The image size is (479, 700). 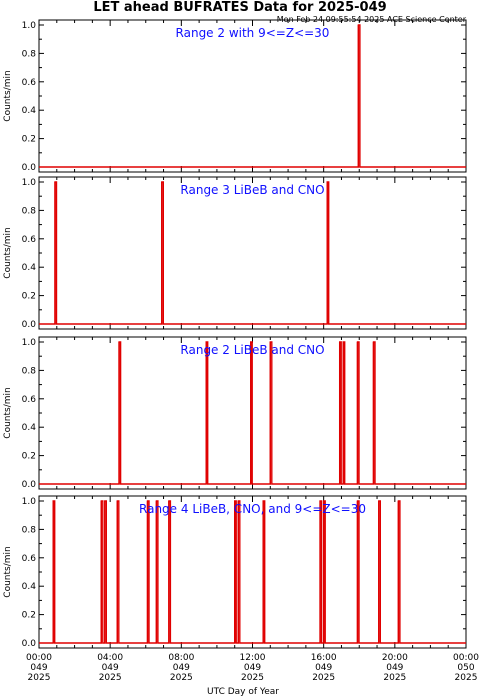 I want to click on panel-title: Range 2 LiBeB and CNO, so click(x=252, y=350).